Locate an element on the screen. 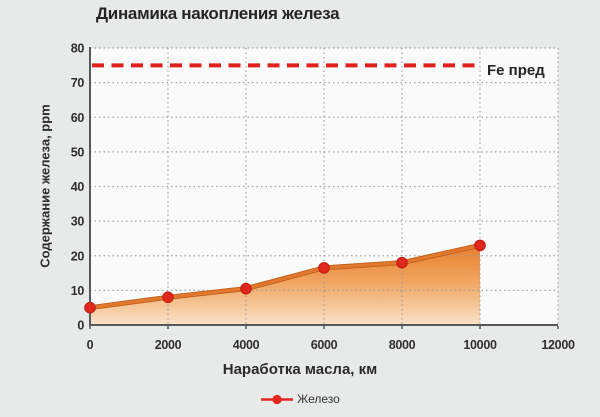 The image size is (600, 417). y-tick-label: 40 is located at coordinates (78, 187).